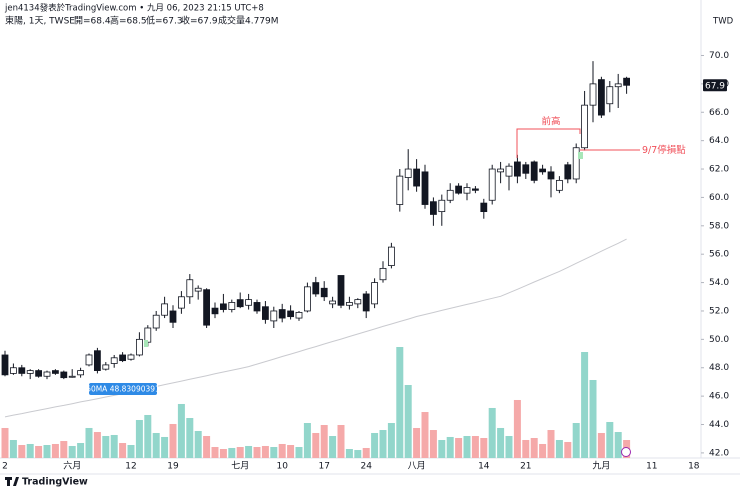 This screenshot has width=740, height=491. I want to click on legend-open: 開=68.4, so click(92, 21).